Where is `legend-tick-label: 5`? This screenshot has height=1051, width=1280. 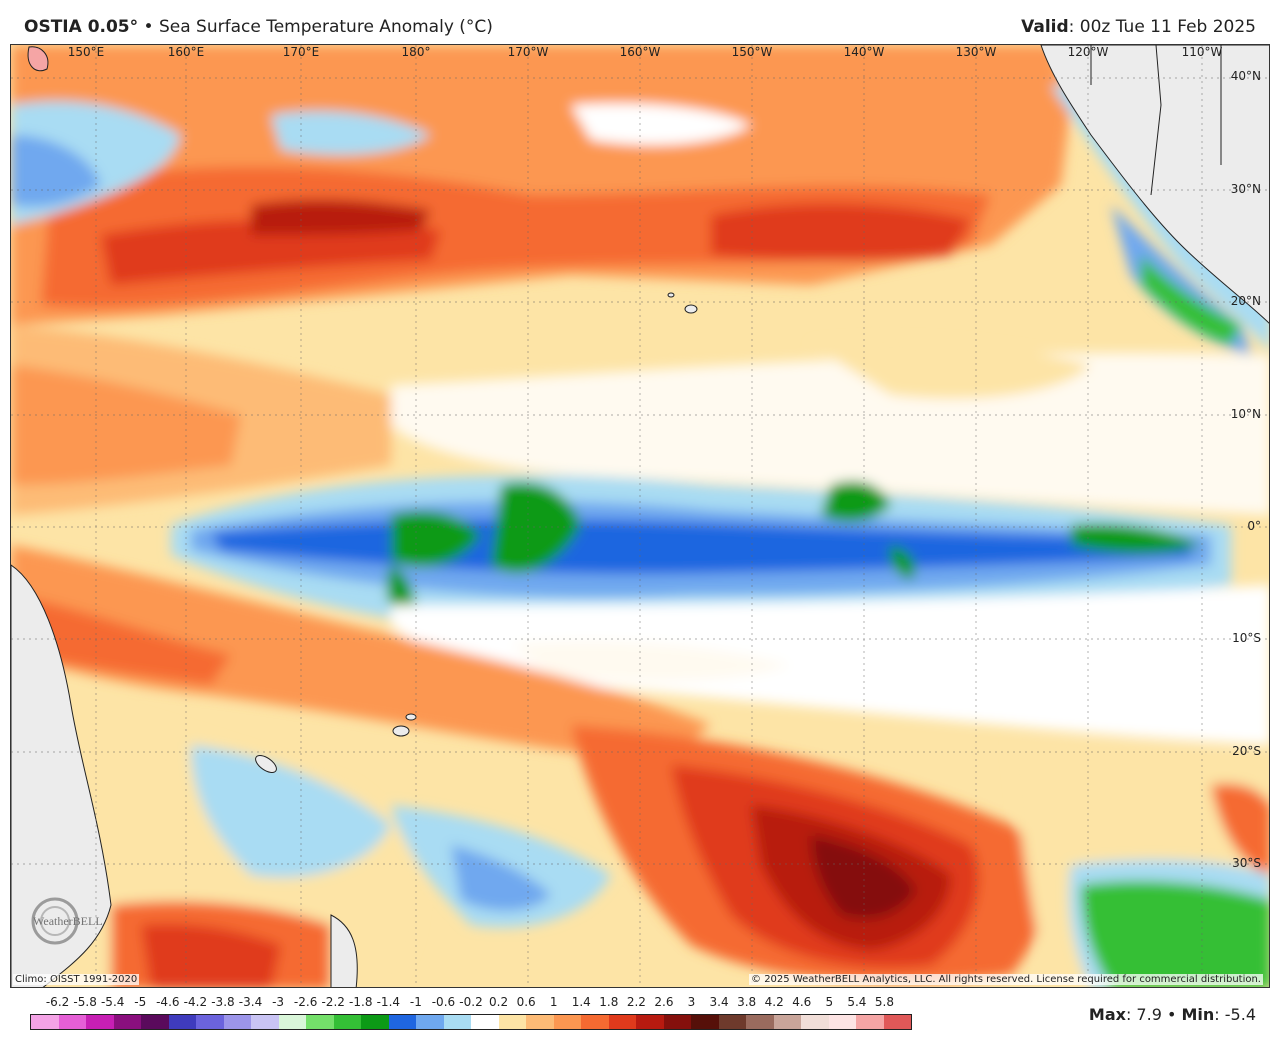 legend-tick-label: 5 is located at coordinates (829, 1002).